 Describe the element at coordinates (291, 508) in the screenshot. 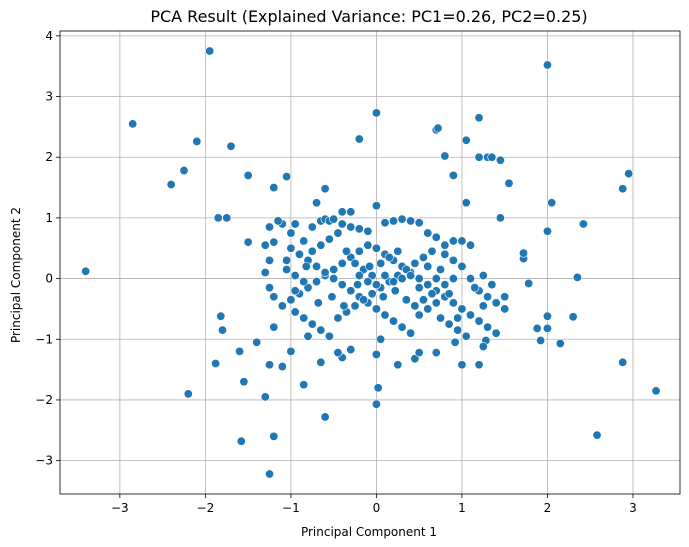

I see `x-tick-label: −1` at that location.